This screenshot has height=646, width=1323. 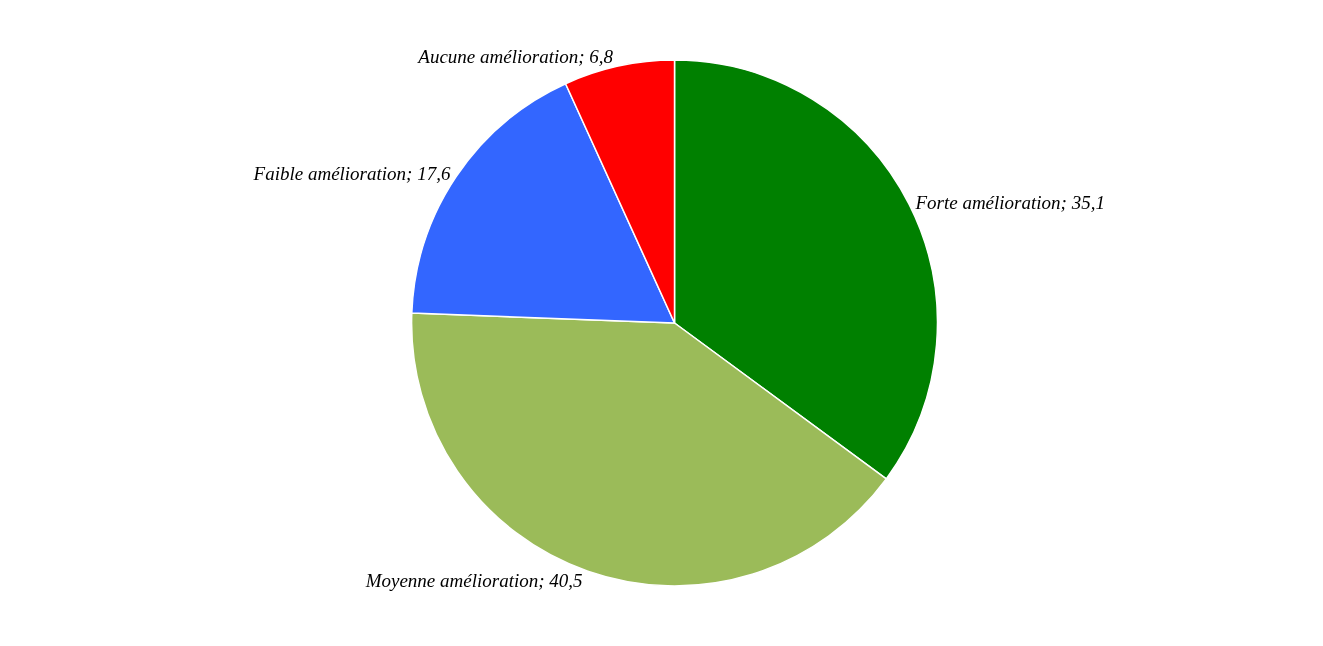 What do you see at coordinates (351, 173) in the screenshot?
I see `slice-label: Faible amélioration; 17,6` at bounding box center [351, 173].